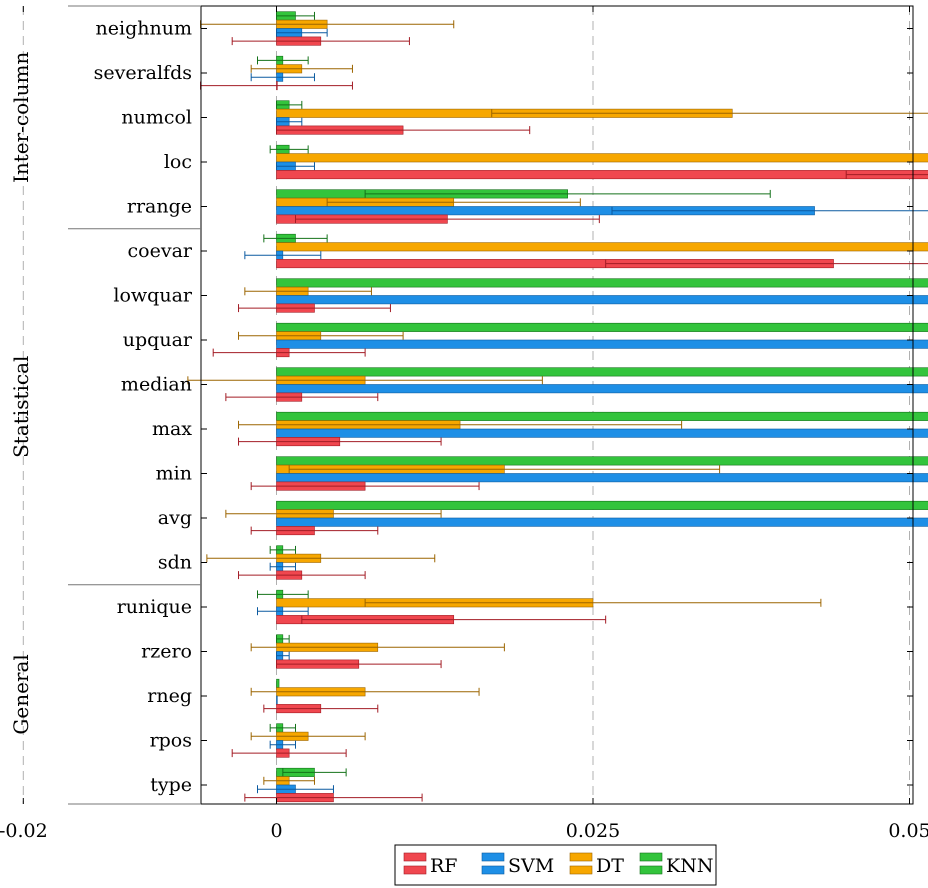 Image resolution: width=928 pixels, height=888 pixels. Describe the element at coordinates (602, 416) in the screenshot. I see `bar-knn-max` at that location.